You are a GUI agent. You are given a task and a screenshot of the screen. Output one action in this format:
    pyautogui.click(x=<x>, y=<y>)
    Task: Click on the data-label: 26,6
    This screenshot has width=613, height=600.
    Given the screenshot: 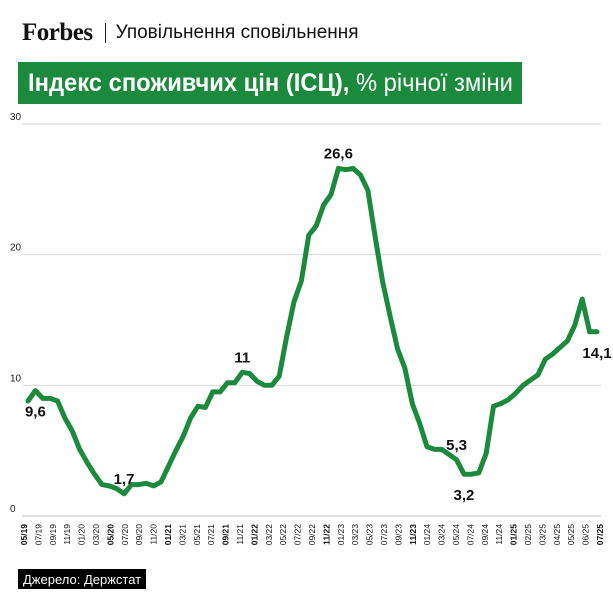 What is the action you would take?
    pyautogui.click(x=338, y=153)
    